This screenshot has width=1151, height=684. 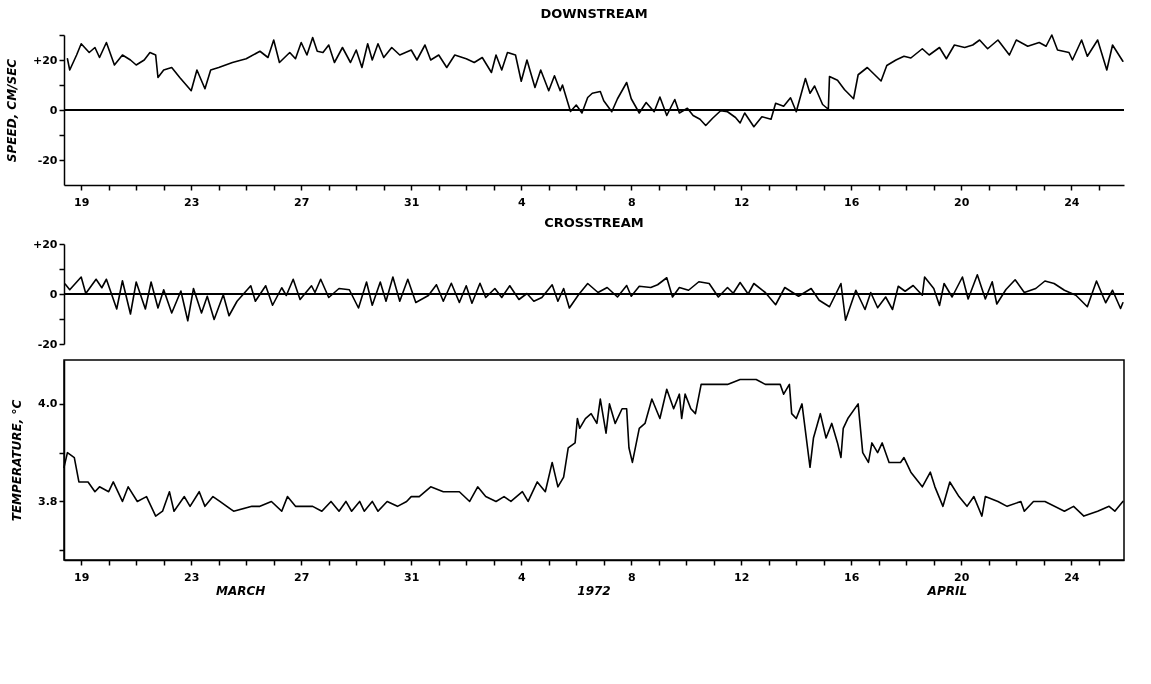 I want to click on y-tick-label: 3.8, so click(x=48, y=501).